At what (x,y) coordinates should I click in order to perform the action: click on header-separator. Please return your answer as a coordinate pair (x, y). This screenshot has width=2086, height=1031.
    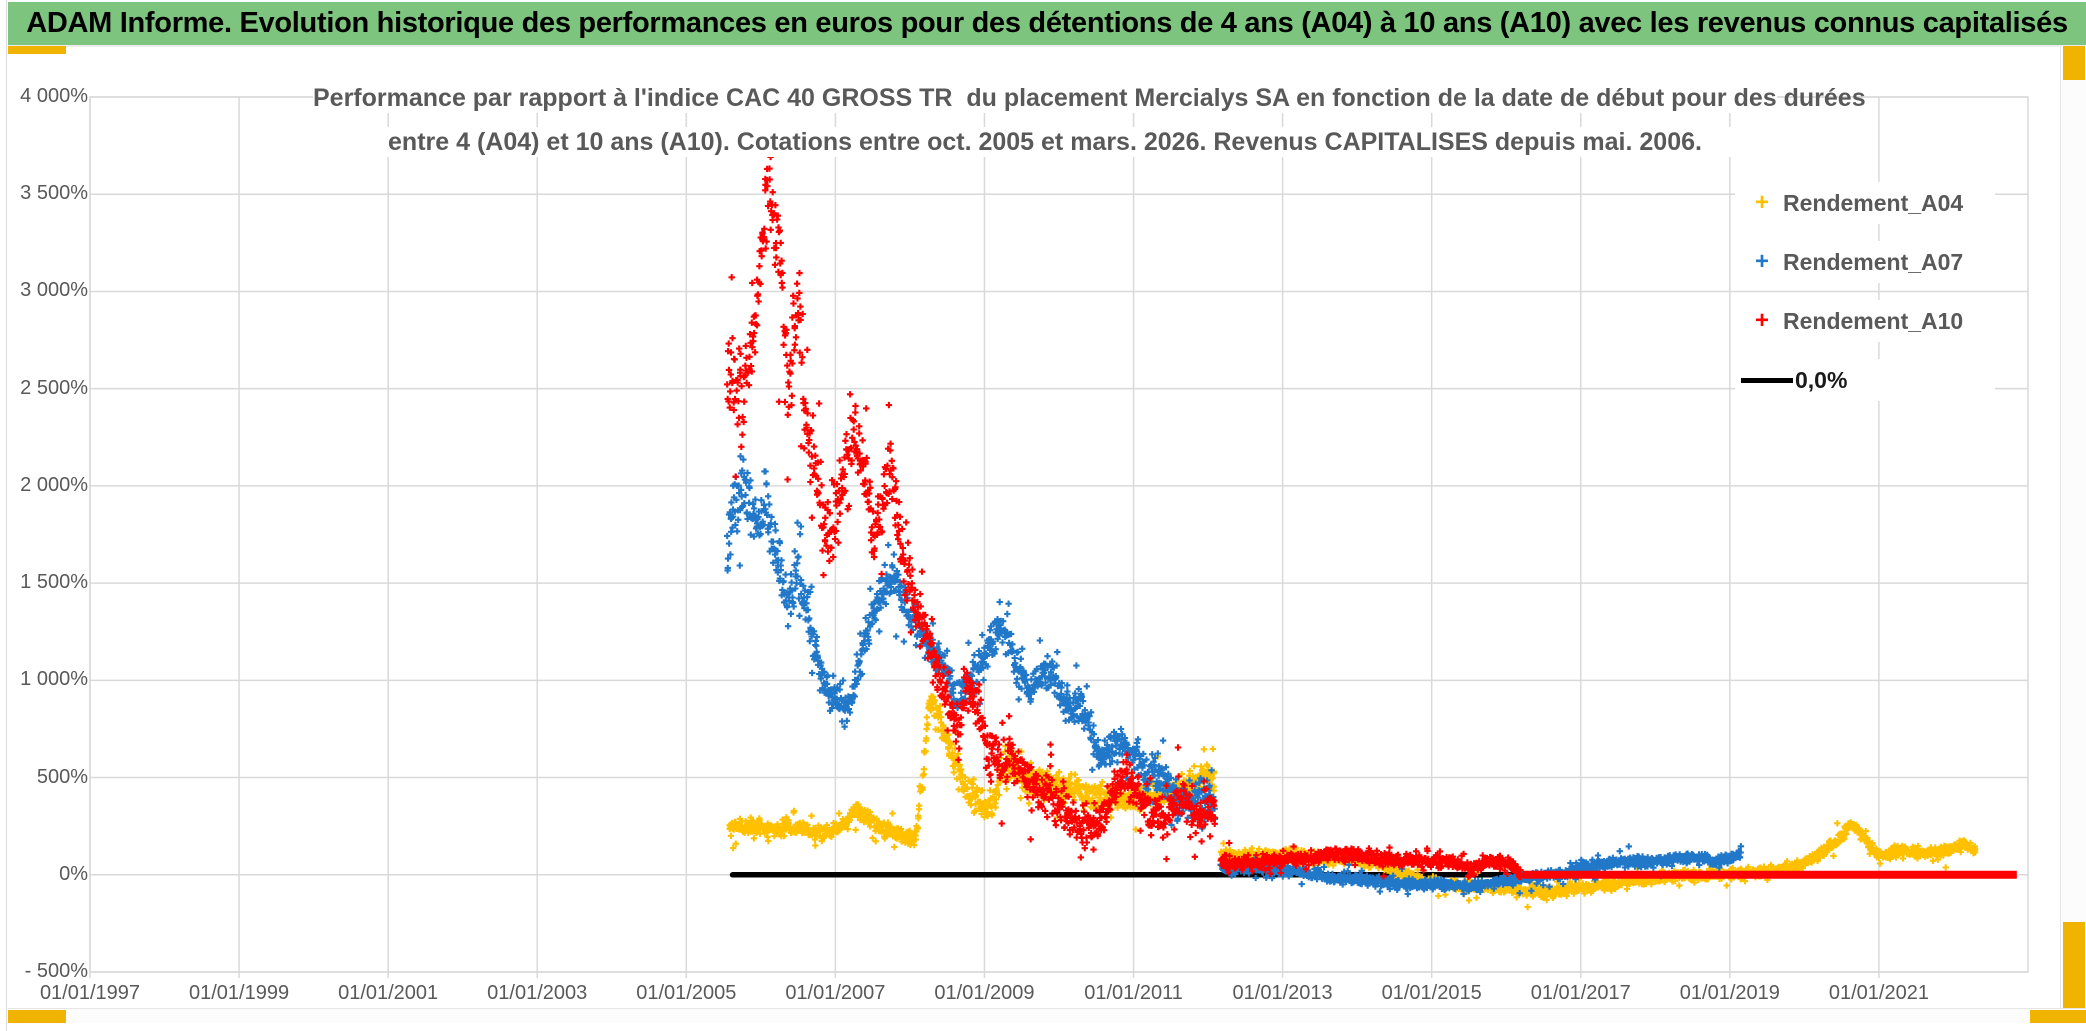
    Looking at the image, I should click on (1047, 46).